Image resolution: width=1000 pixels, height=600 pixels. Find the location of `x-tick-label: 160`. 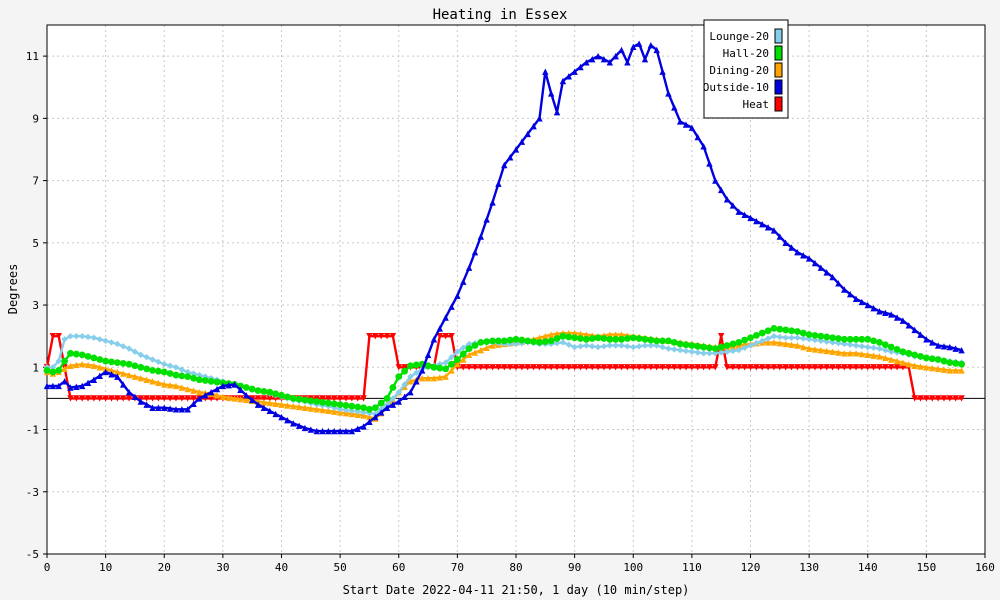

x-tick-label: 160 is located at coordinates (985, 567).